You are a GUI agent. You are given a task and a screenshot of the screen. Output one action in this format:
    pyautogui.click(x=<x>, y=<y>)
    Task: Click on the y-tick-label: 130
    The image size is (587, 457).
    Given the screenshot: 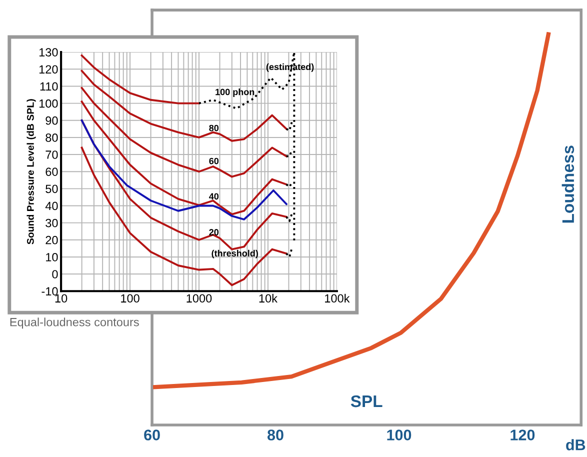 What is the action you would take?
    pyautogui.click(x=48, y=52)
    